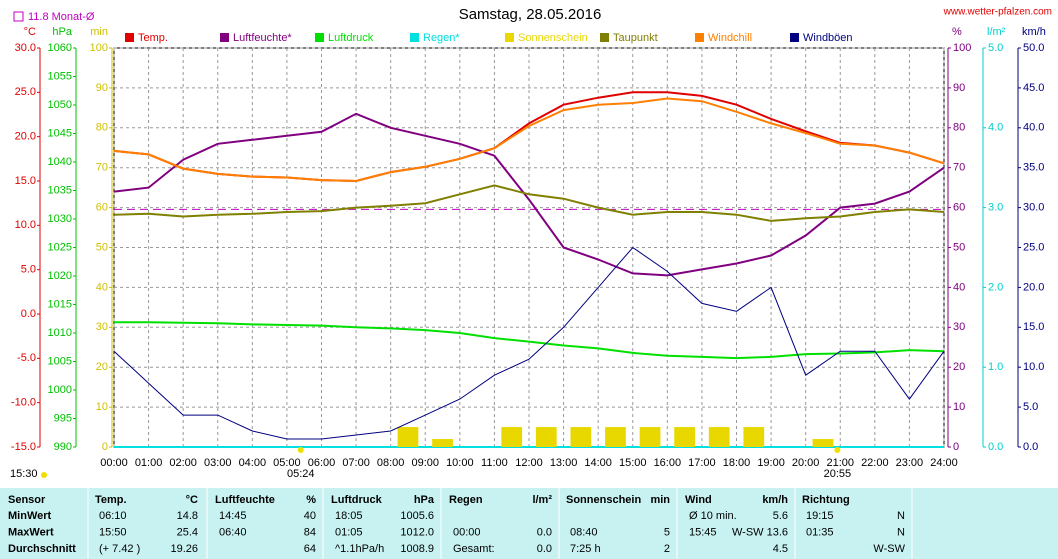  I want to click on table-header: Sensor, so click(27, 500).